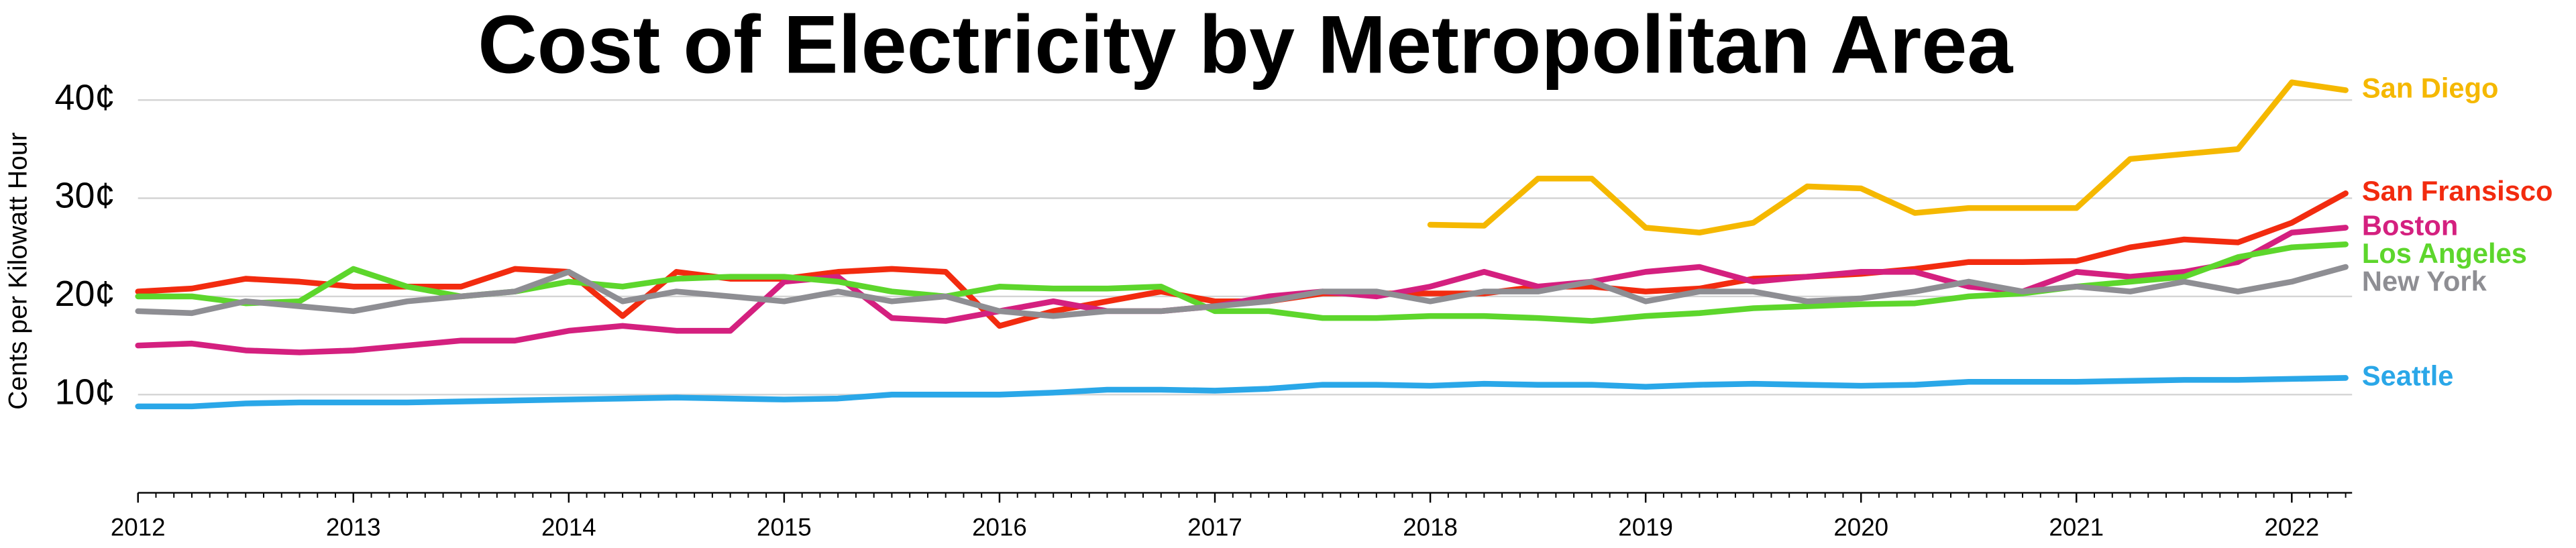 The image size is (2576, 548). Describe the element at coordinates (2457, 191) in the screenshot. I see `series-label: San Fransisco` at that location.